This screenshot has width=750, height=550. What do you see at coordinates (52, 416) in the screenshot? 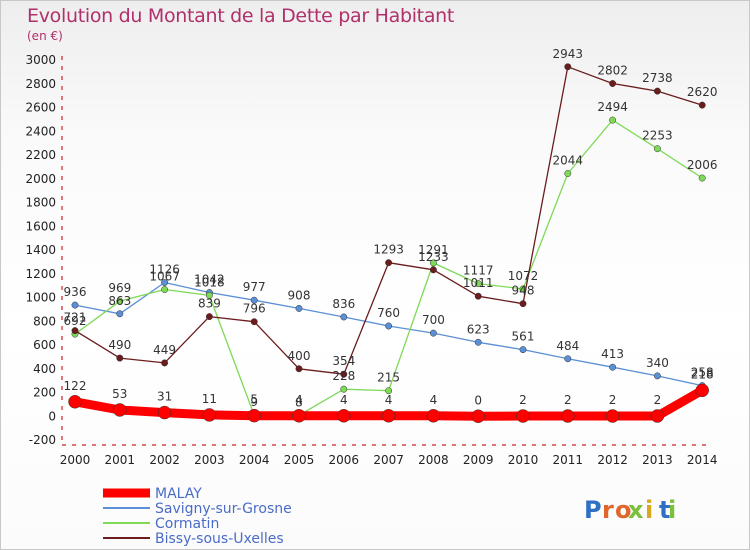
I see `y-tick-label: 0` at bounding box center [52, 416].